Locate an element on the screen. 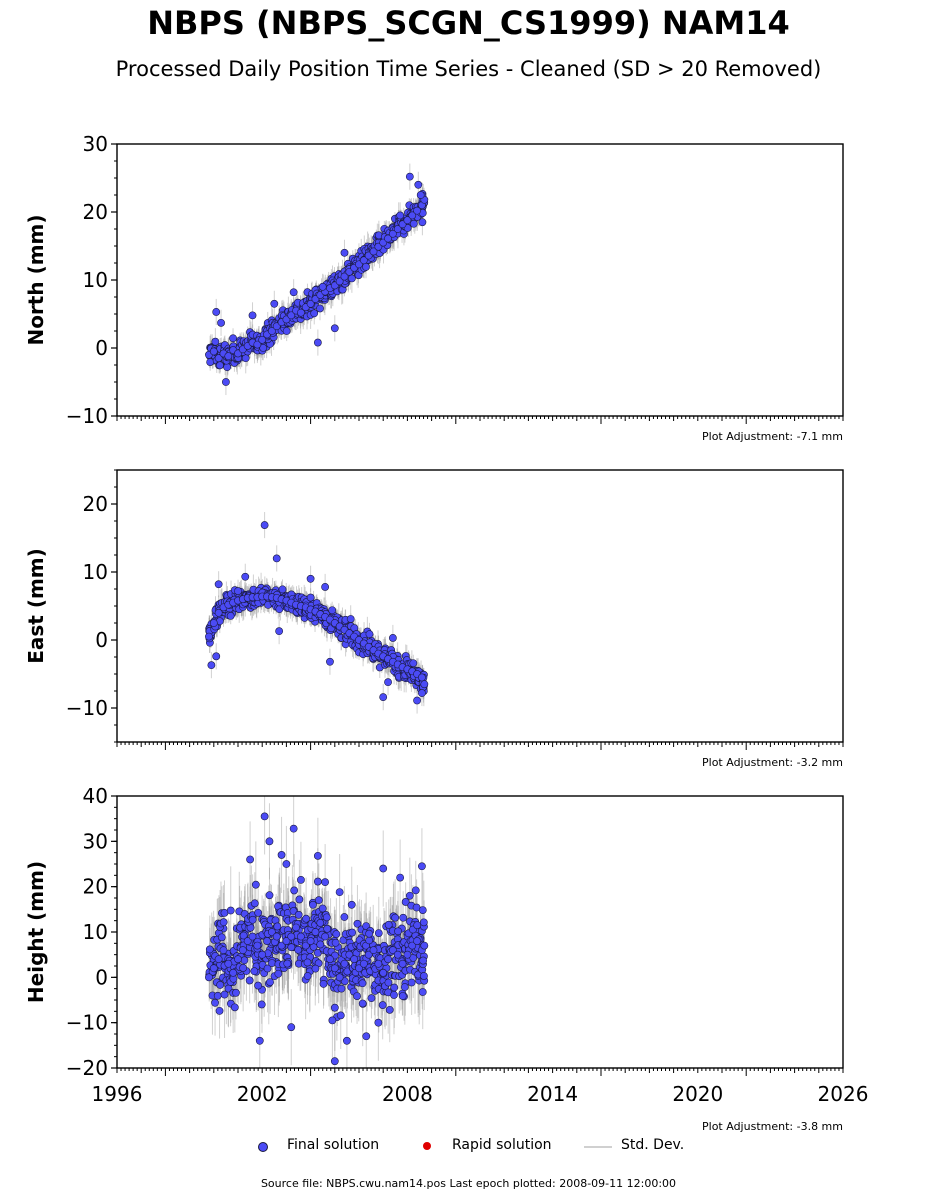 The width and height of the screenshot is (937, 1200). x-tick-label: 2008 is located at coordinates (407, 1094).